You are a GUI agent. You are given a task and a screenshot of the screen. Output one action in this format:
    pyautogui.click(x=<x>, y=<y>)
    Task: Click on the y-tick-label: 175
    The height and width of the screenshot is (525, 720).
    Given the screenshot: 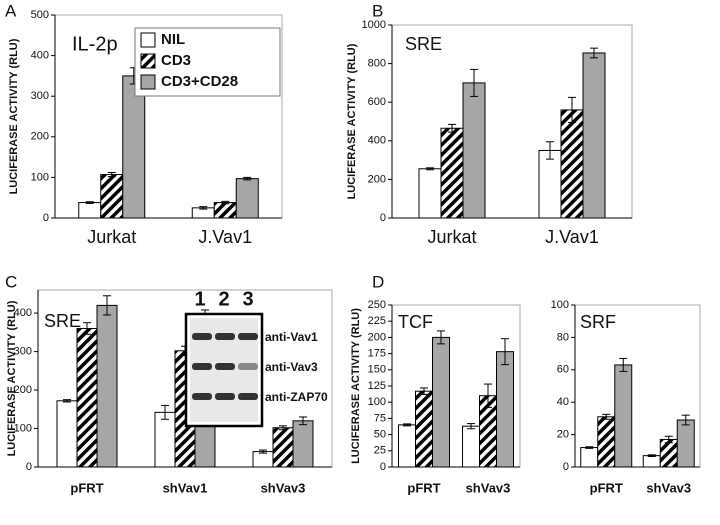 What is the action you would take?
    pyautogui.click(x=377, y=354)
    